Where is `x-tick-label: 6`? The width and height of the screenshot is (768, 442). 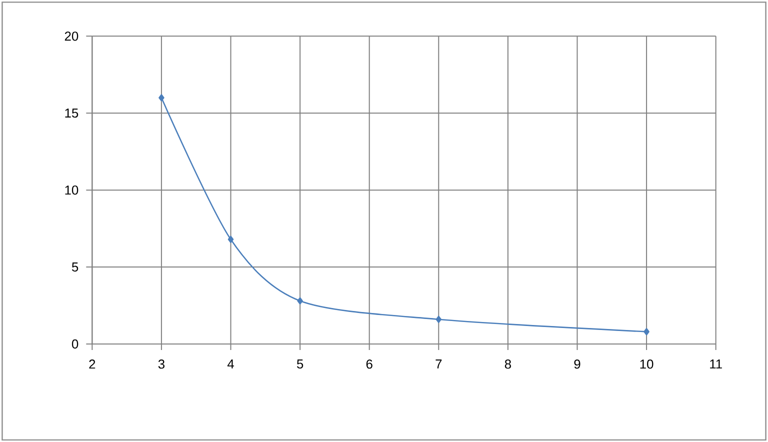 x-tick-label: 6 is located at coordinates (369, 364).